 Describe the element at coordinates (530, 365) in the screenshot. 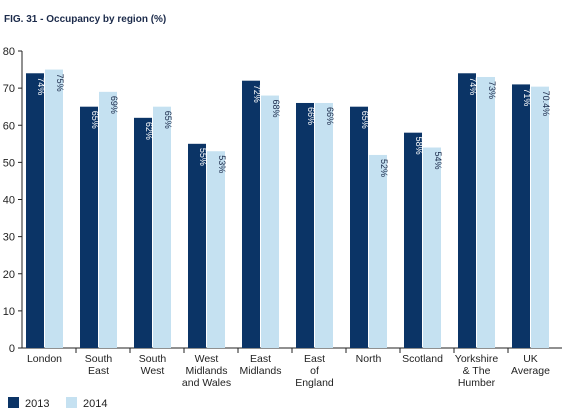

I see `category-label: UK Average` at that location.